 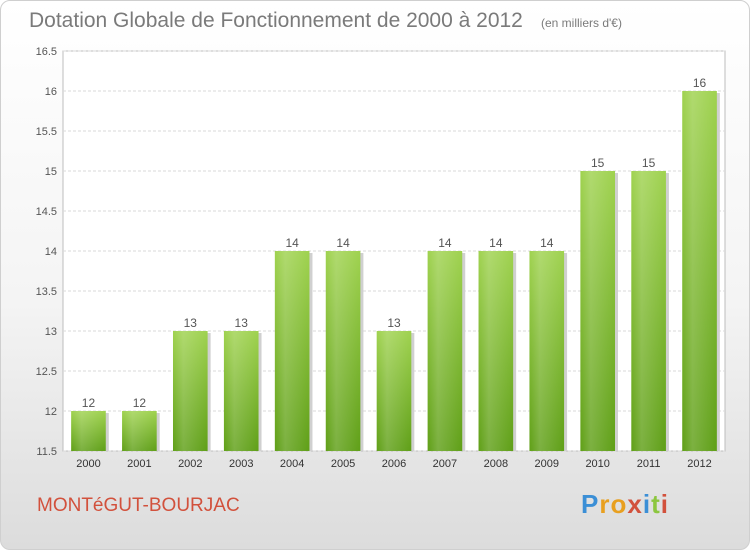 I want to click on x-tick-label: 2001, so click(x=139, y=464).